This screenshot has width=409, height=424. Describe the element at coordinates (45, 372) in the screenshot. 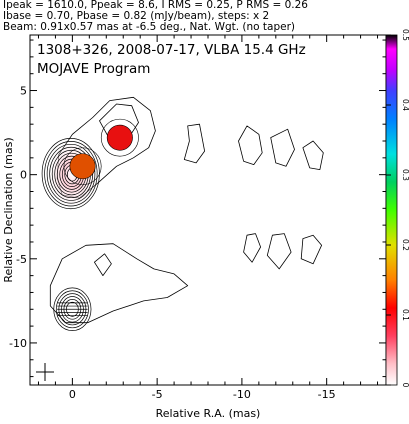

I see `beam-marker` at that location.